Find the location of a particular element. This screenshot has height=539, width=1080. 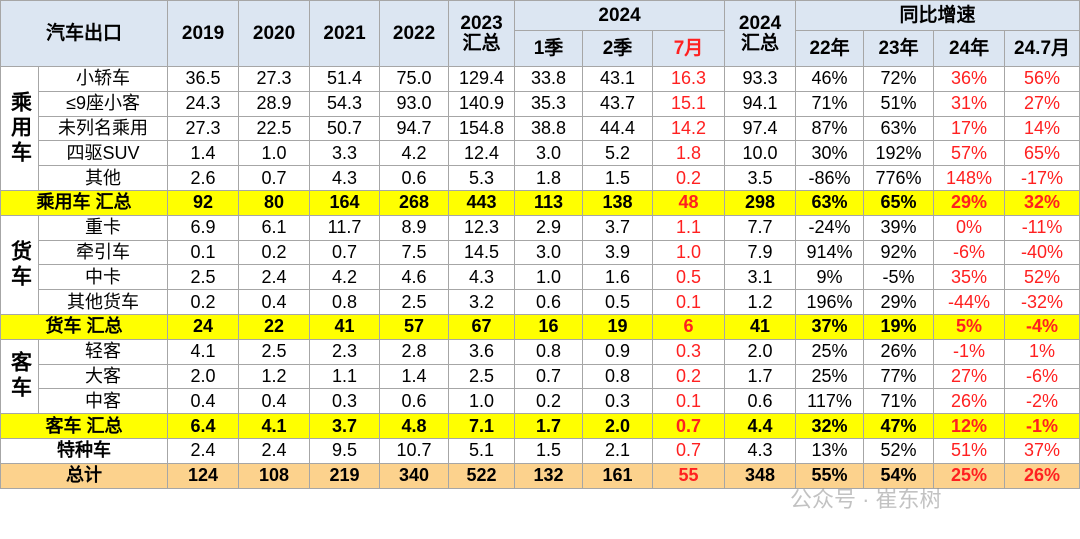

row-label: 货车 汇总 is located at coordinates (84, 326).